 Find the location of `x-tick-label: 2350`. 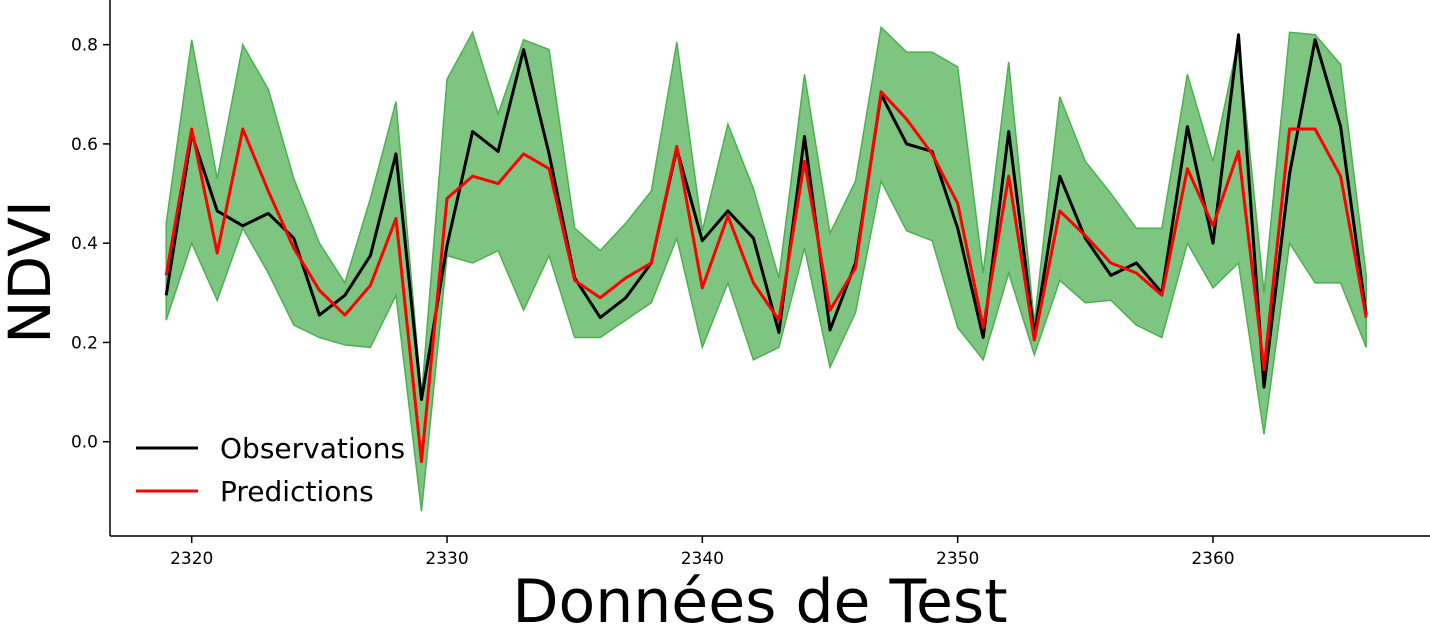

x-tick-label: 2350 is located at coordinates (957, 559).